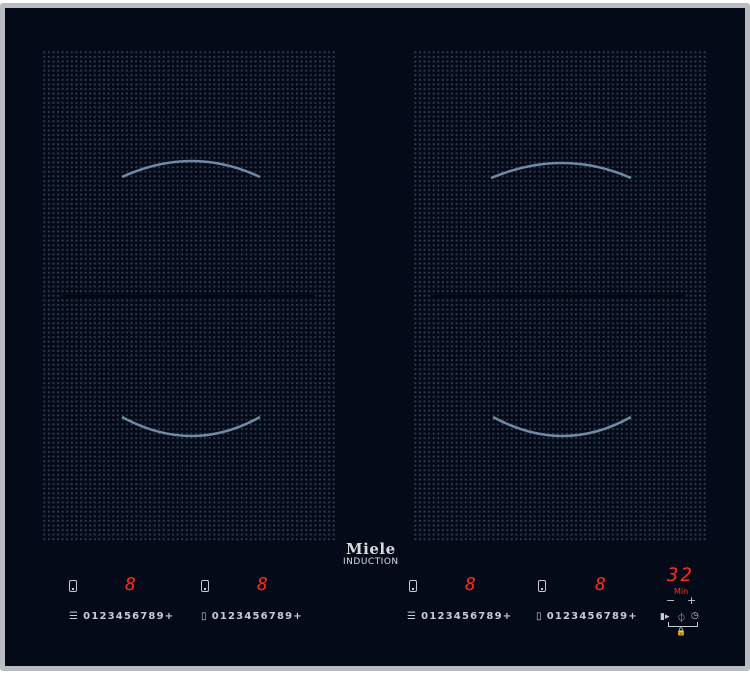 Image resolution: width=750 pixels, height=673 pixels. I want to click on timer-minus-button: −, so click(671, 600).